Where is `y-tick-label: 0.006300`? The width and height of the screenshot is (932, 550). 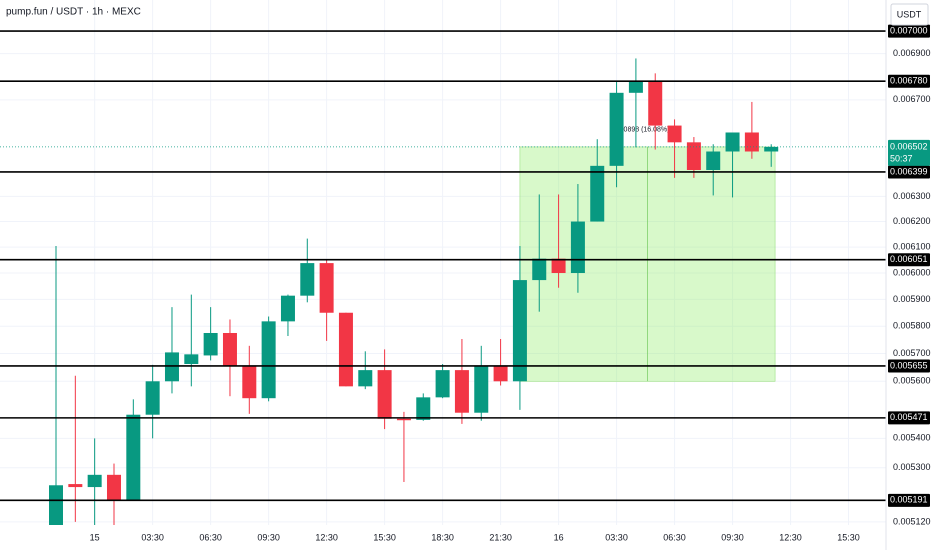 y-tick-label: 0.006300 is located at coordinates (912, 196).